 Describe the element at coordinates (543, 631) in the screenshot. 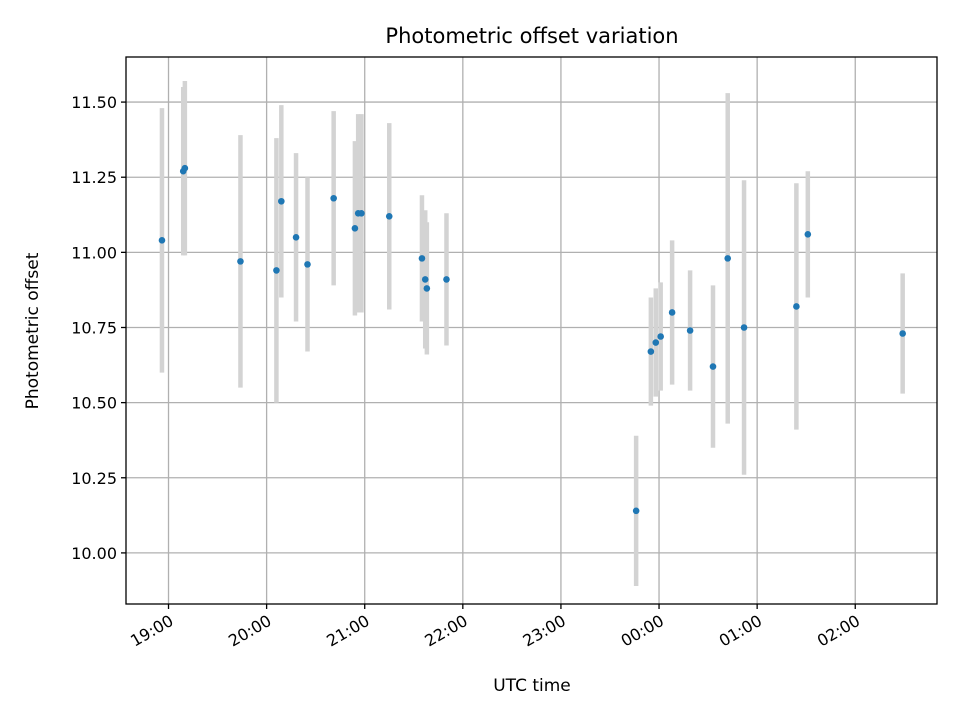

I see `x-tick-label: 23:00` at that location.